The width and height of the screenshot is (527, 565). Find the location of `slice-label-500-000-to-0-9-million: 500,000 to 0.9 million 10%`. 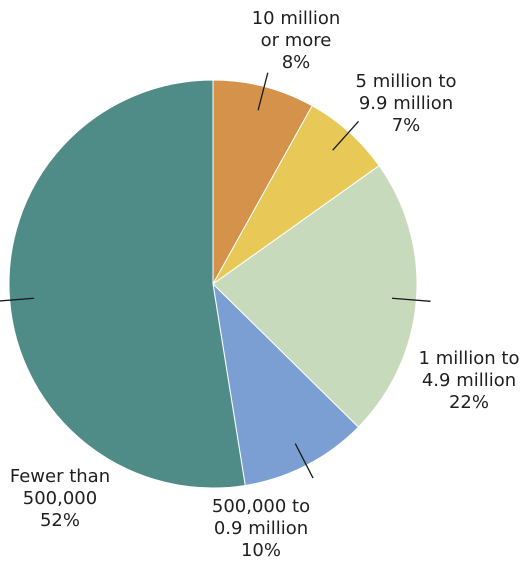

slice-label-500-000-to-0-9-million: 500,000 to 0.9 million 10% is located at coordinates (261, 528).